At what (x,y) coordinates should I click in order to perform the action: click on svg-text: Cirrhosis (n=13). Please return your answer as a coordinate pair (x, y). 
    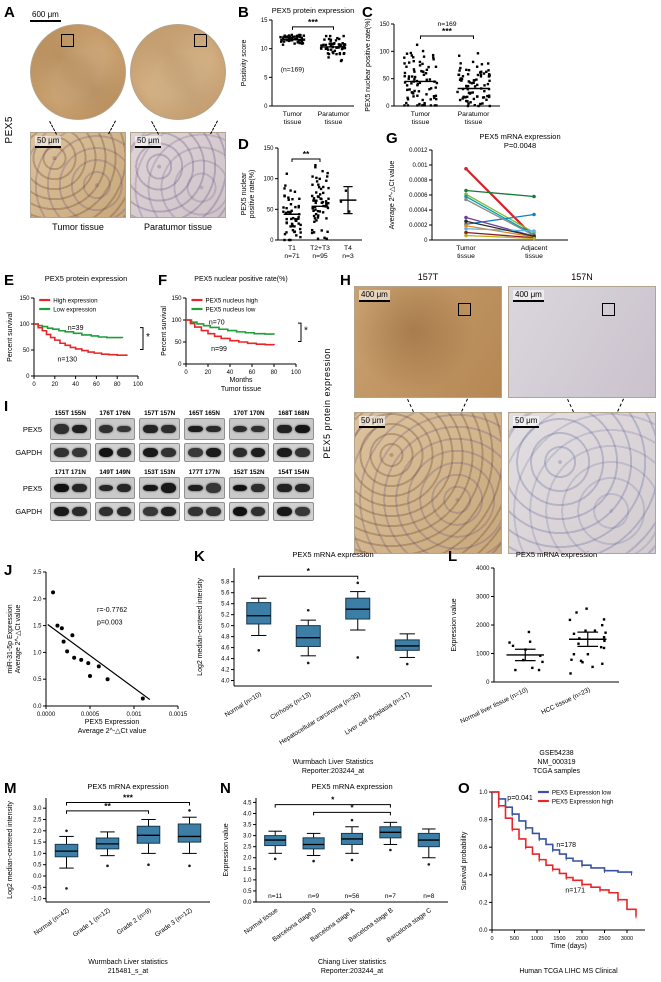
    Looking at the image, I should click on (290, 706).